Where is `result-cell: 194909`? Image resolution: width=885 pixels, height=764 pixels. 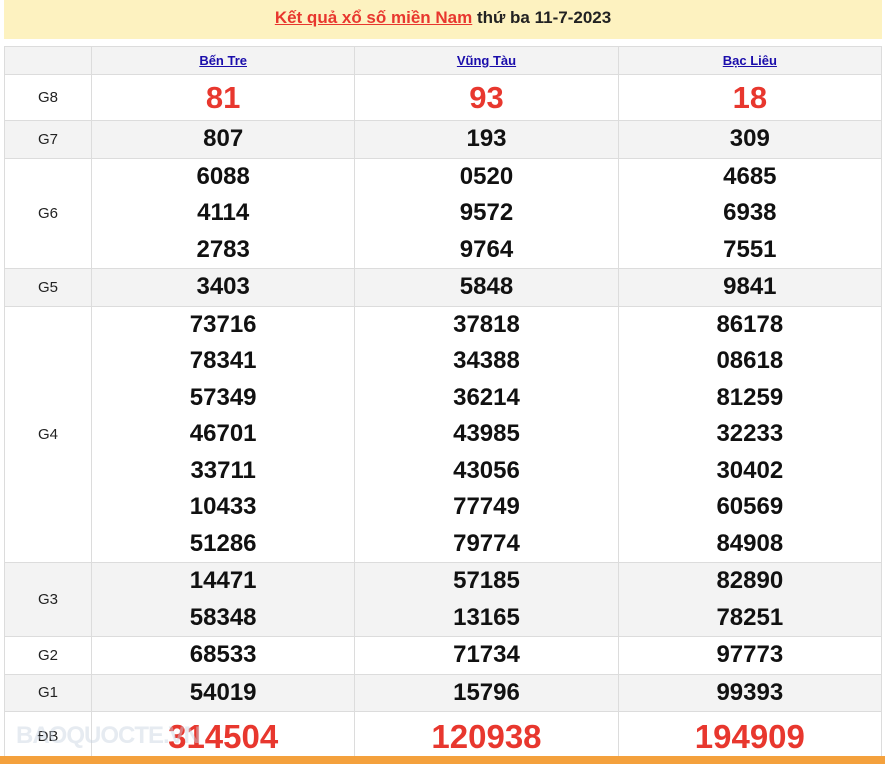
result-cell: 194909 is located at coordinates (750, 736).